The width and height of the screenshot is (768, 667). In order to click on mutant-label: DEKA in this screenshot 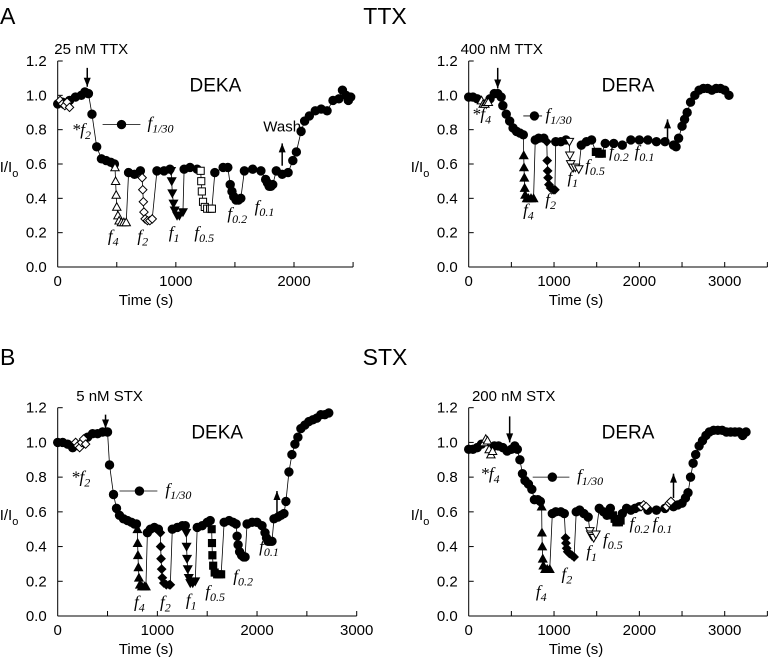, I will do `click(216, 85)`.